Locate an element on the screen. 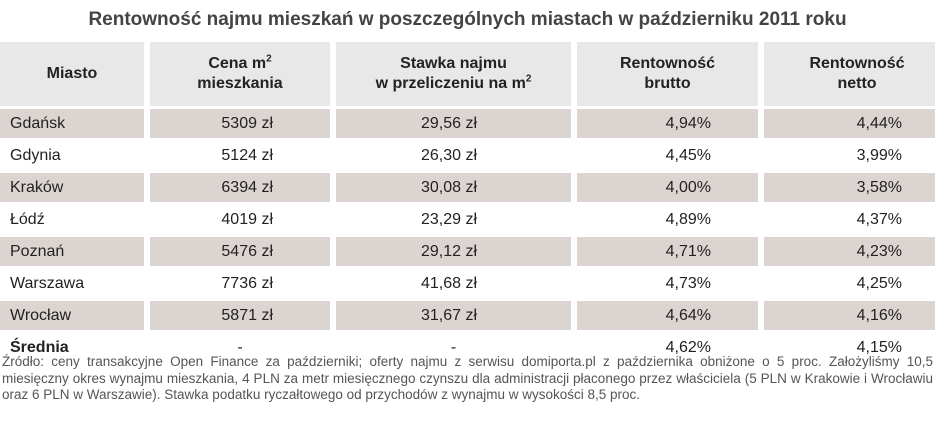 This screenshot has width=935, height=439. cell-city: Gdynia is located at coordinates (72, 155).